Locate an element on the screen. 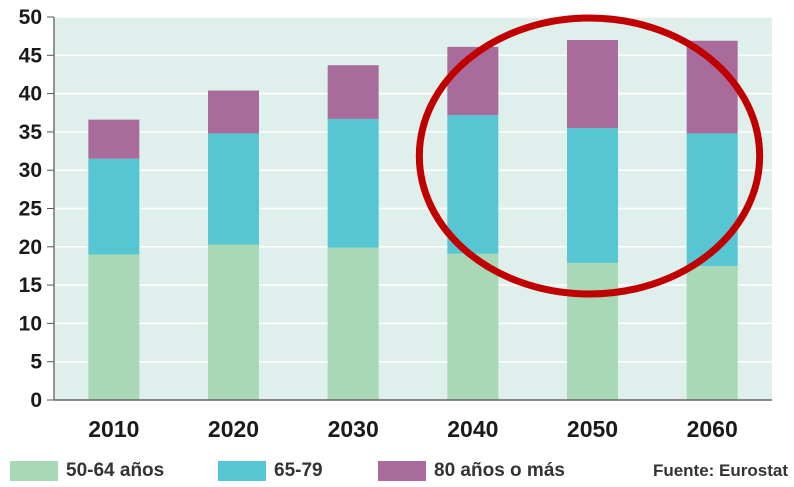 The width and height of the screenshot is (794, 487). y-tick-label-40: 40 is located at coordinates (30, 94).